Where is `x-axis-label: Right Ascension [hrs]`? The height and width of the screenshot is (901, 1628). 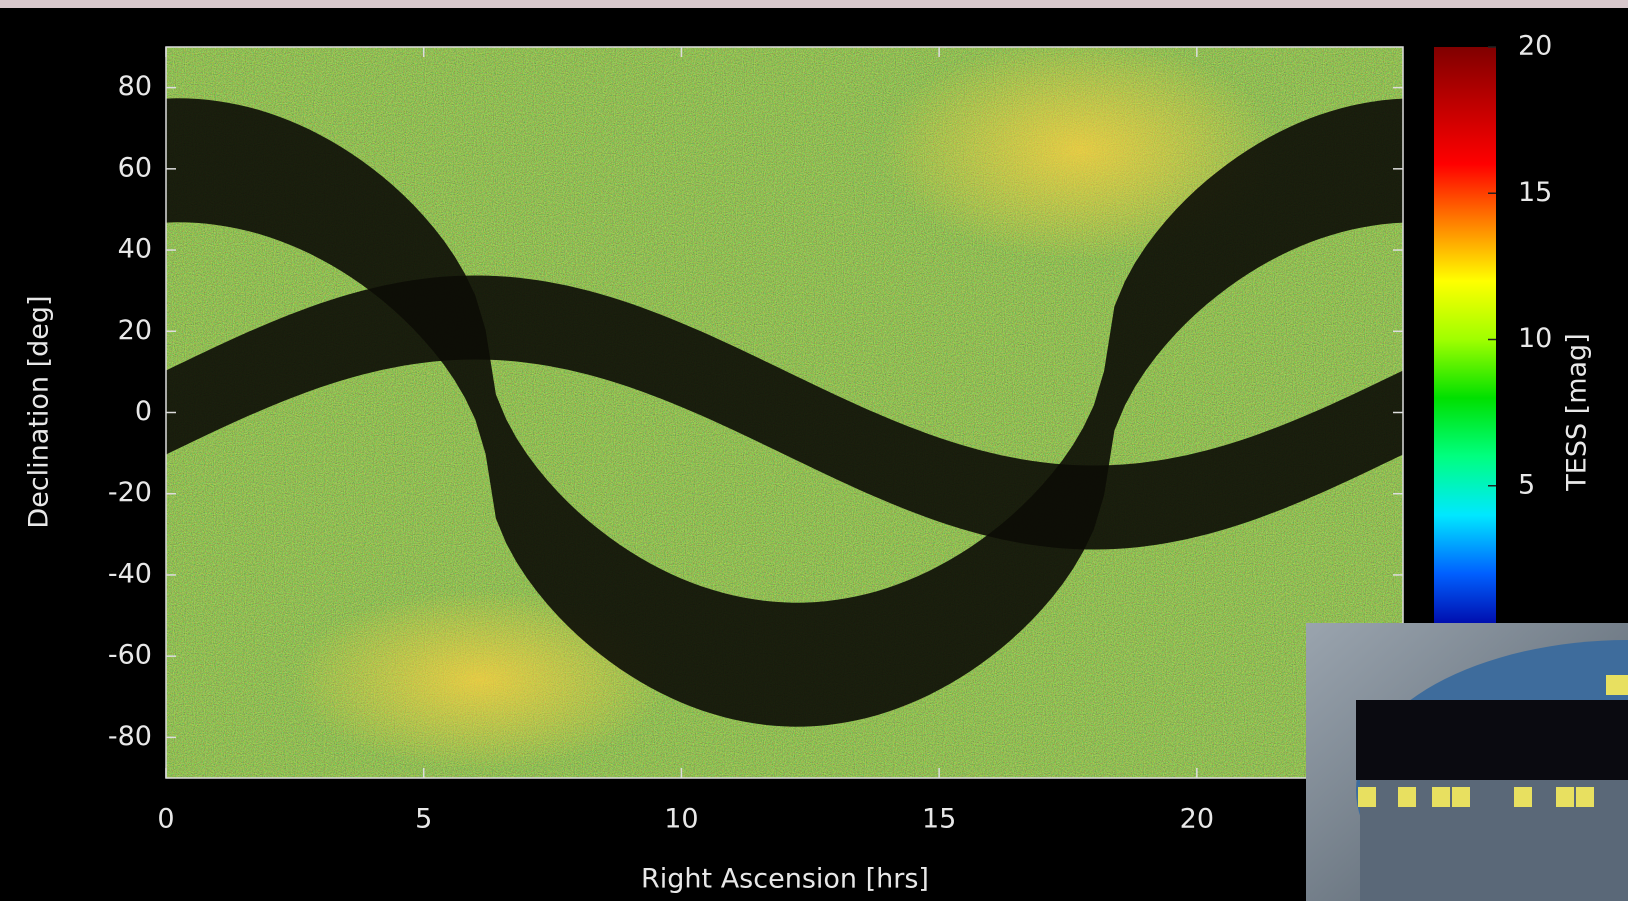 x-axis-label: Right Ascension [hrs] is located at coordinates (785, 879).